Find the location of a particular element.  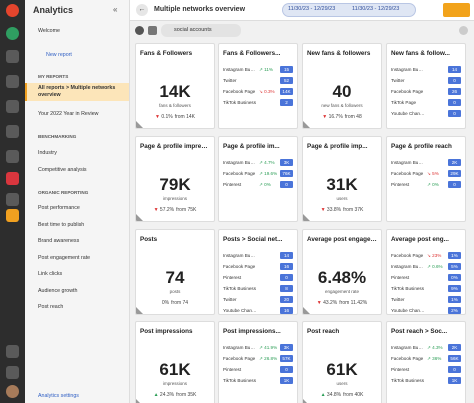

network-value: 3K is located at coordinates (286, 347).